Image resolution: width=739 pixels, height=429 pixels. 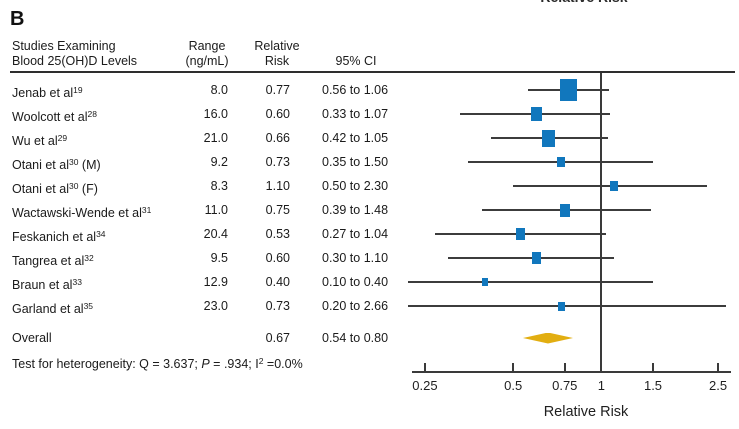 I want to click on study-label: Wu et al29, so click(x=39, y=139).